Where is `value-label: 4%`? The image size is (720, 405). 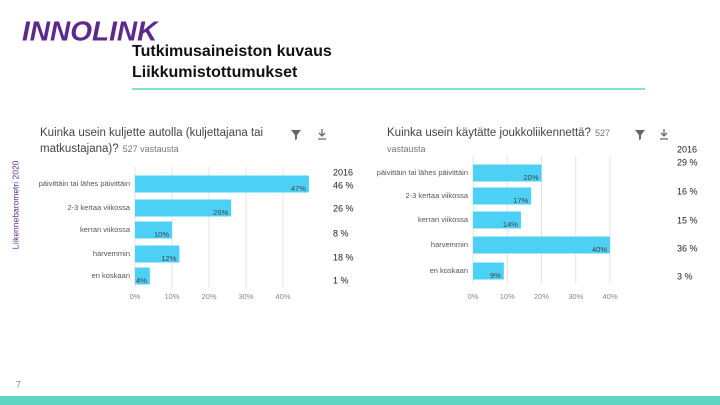
value-label: 4% is located at coordinates (141, 280).